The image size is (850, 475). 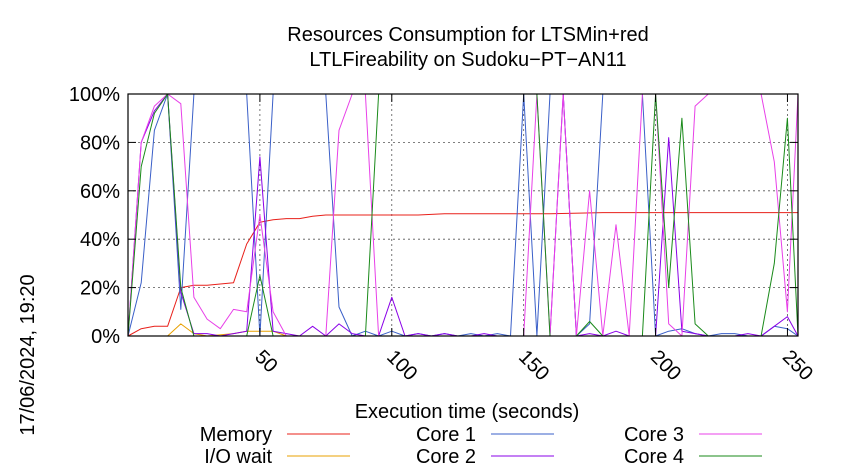 What do you see at coordinates (401, 365) in the screenshot?
I see `x-tick-label: 100` at bounding box center [401, 365].